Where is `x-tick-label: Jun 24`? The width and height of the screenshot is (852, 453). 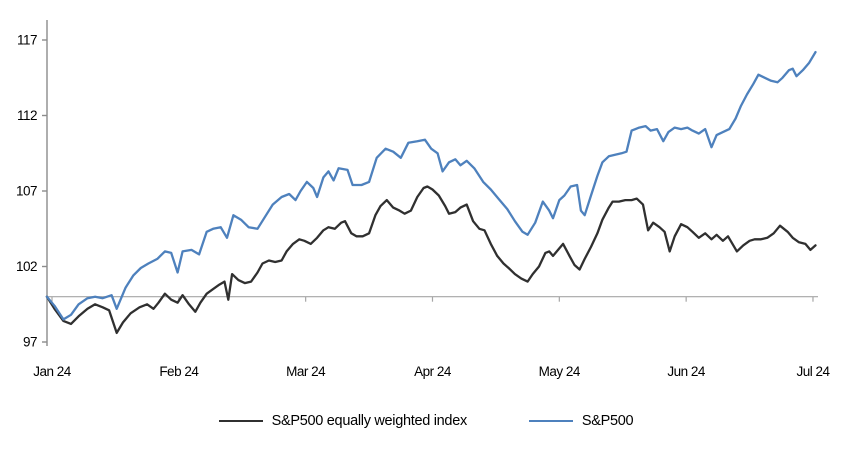 x-tick-label: Jun 24 is located at coordinates (686, 371).